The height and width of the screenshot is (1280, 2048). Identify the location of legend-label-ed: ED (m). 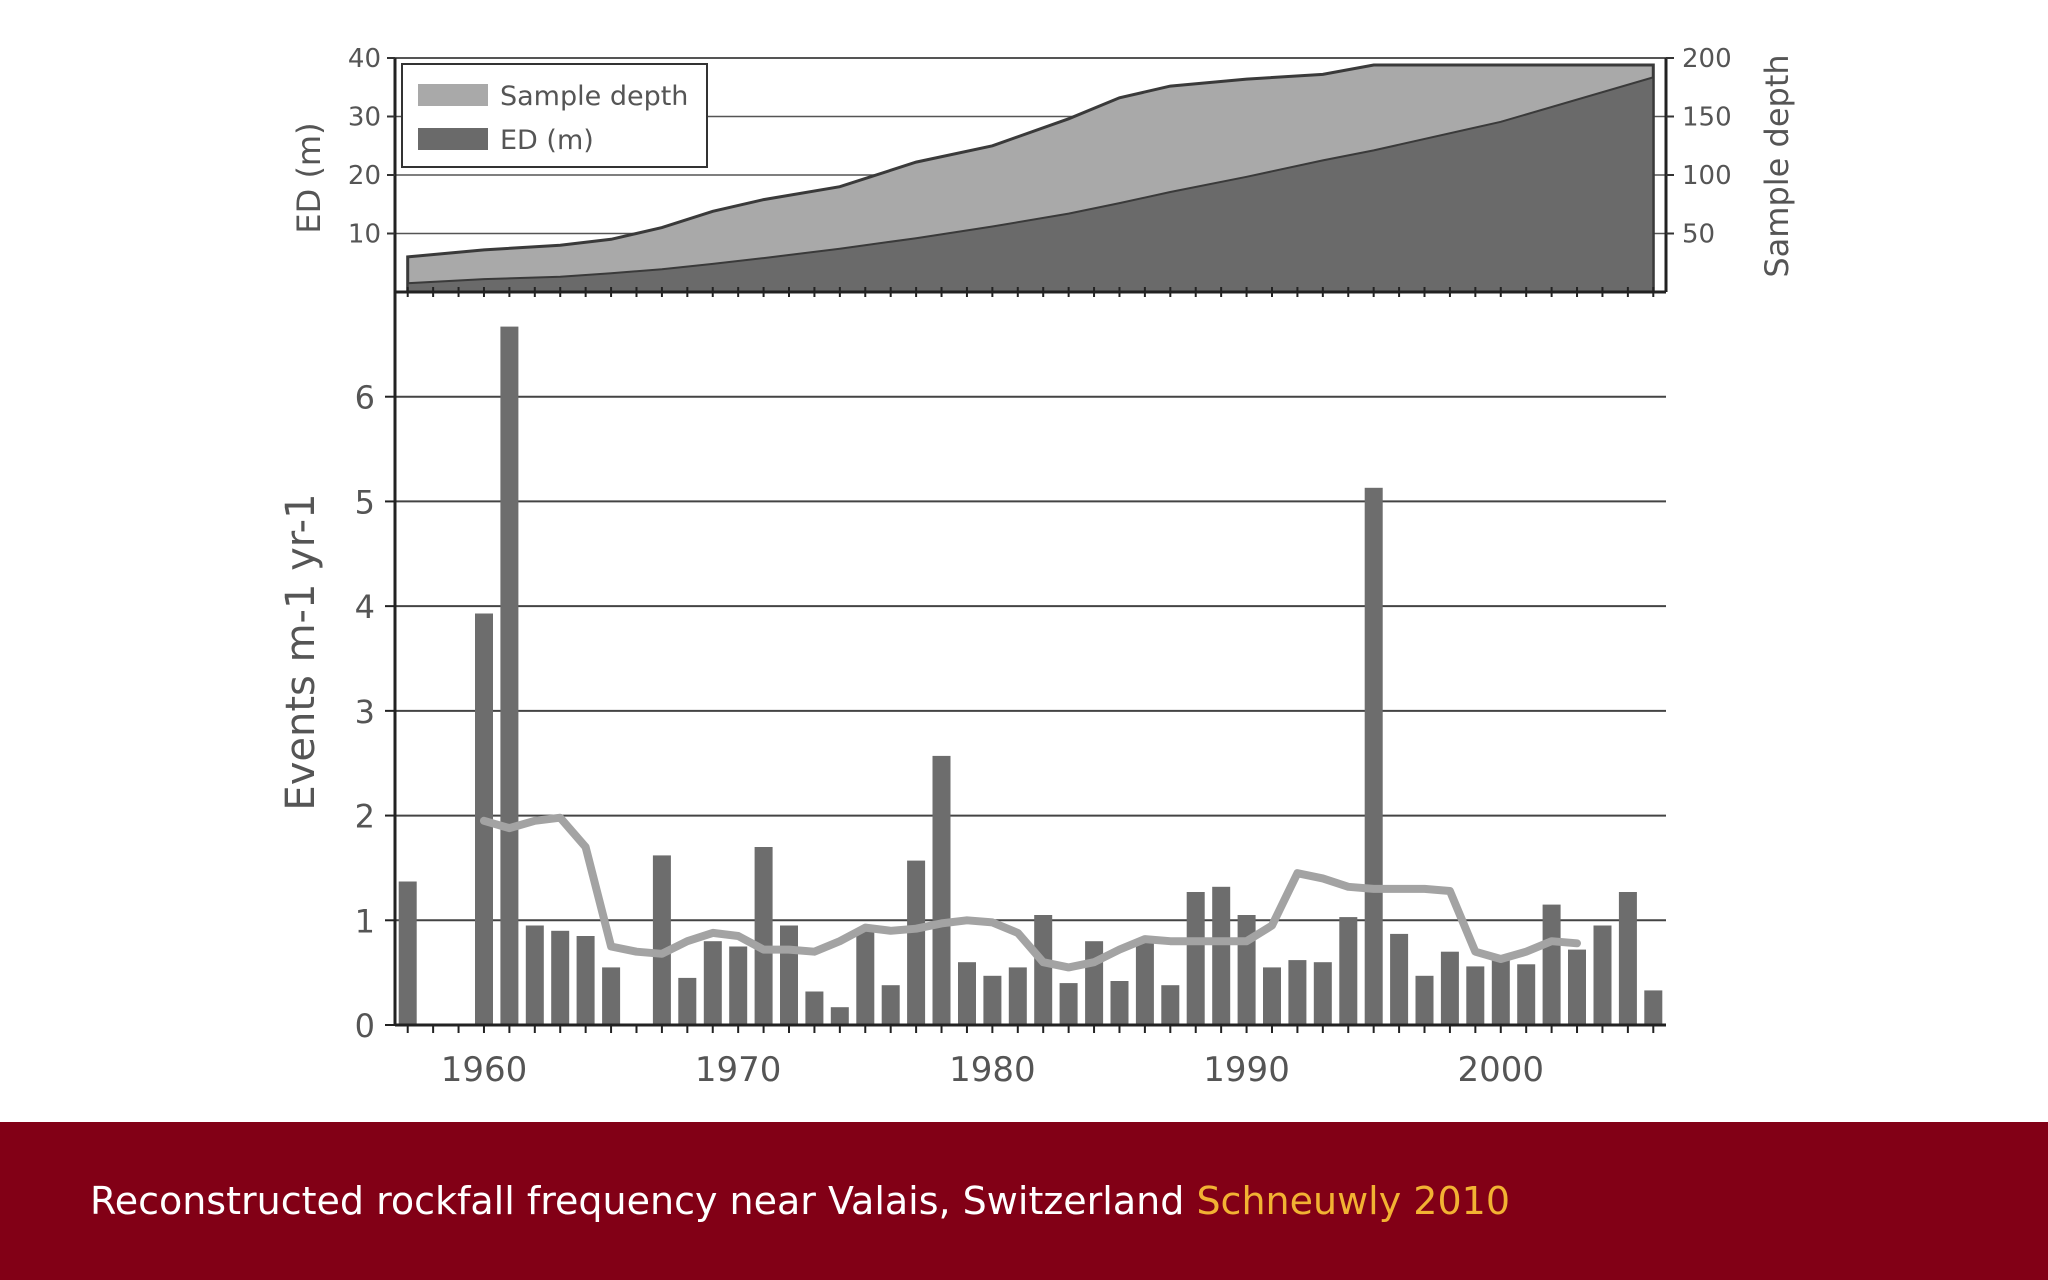
(547, 140).